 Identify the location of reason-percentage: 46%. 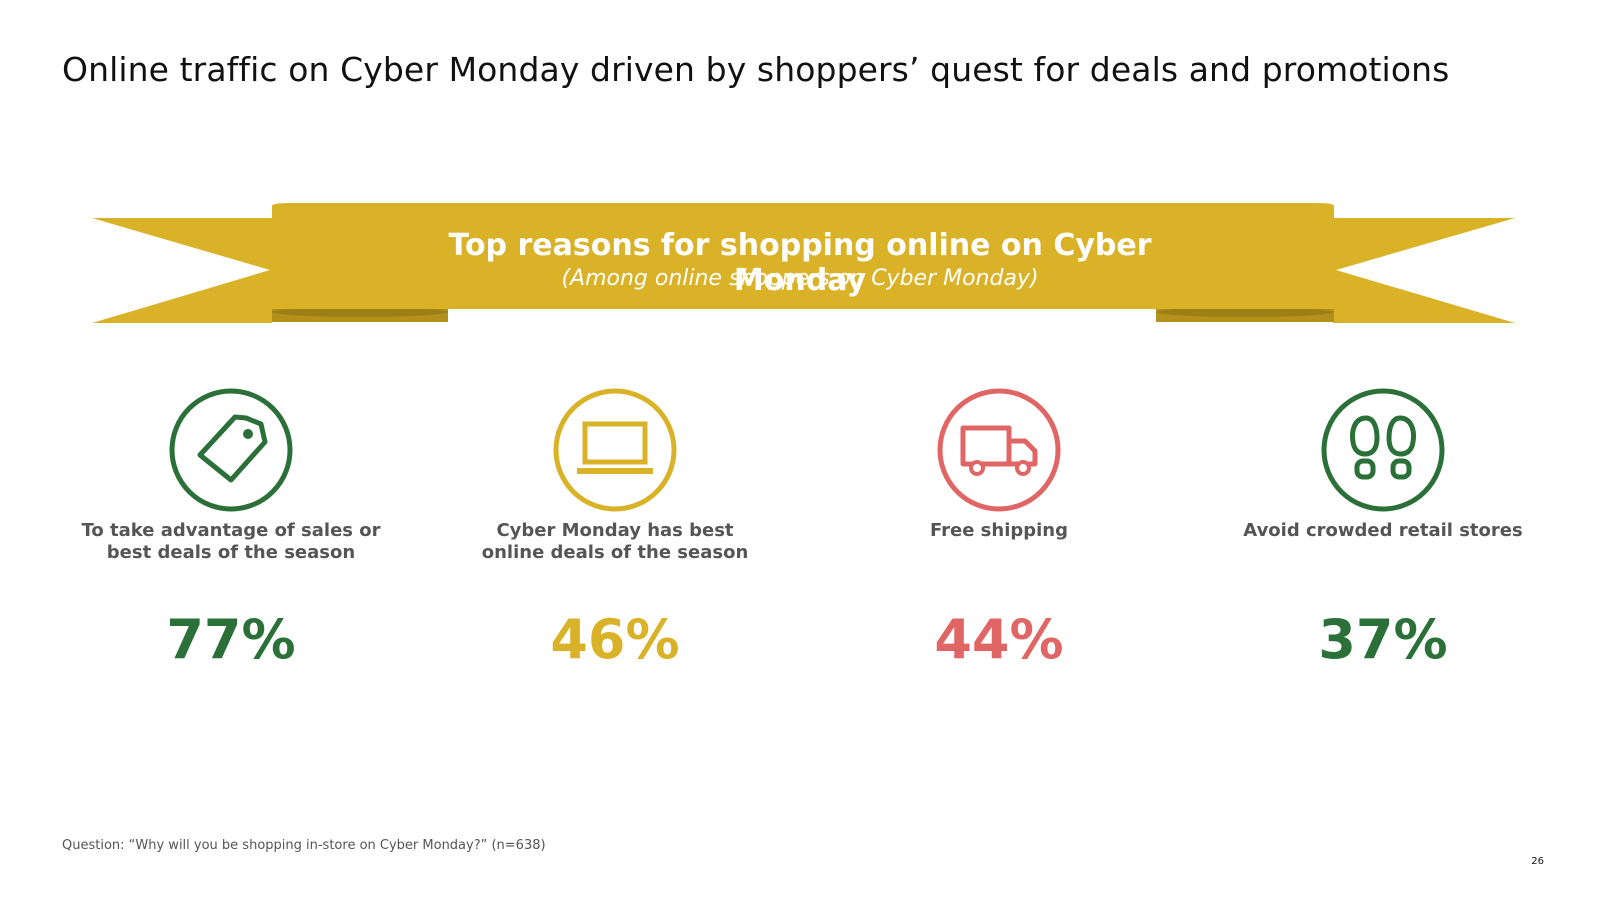
(615, 639).